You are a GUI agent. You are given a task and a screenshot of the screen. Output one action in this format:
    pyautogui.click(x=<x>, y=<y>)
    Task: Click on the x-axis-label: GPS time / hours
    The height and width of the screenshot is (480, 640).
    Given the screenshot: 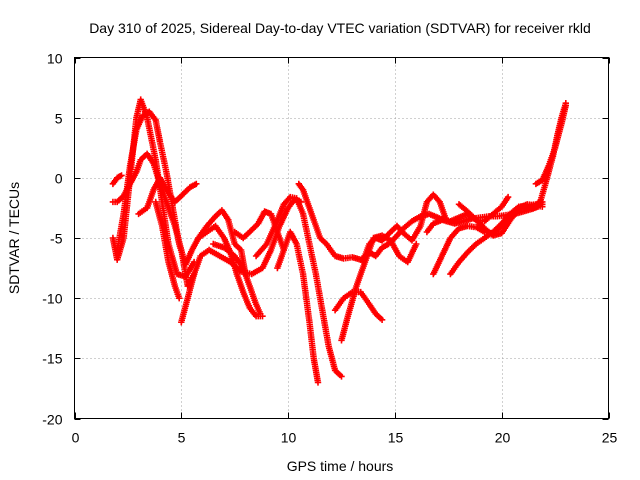 What is the action you would take?
    pyautogui.click(x=340, y=466)
    